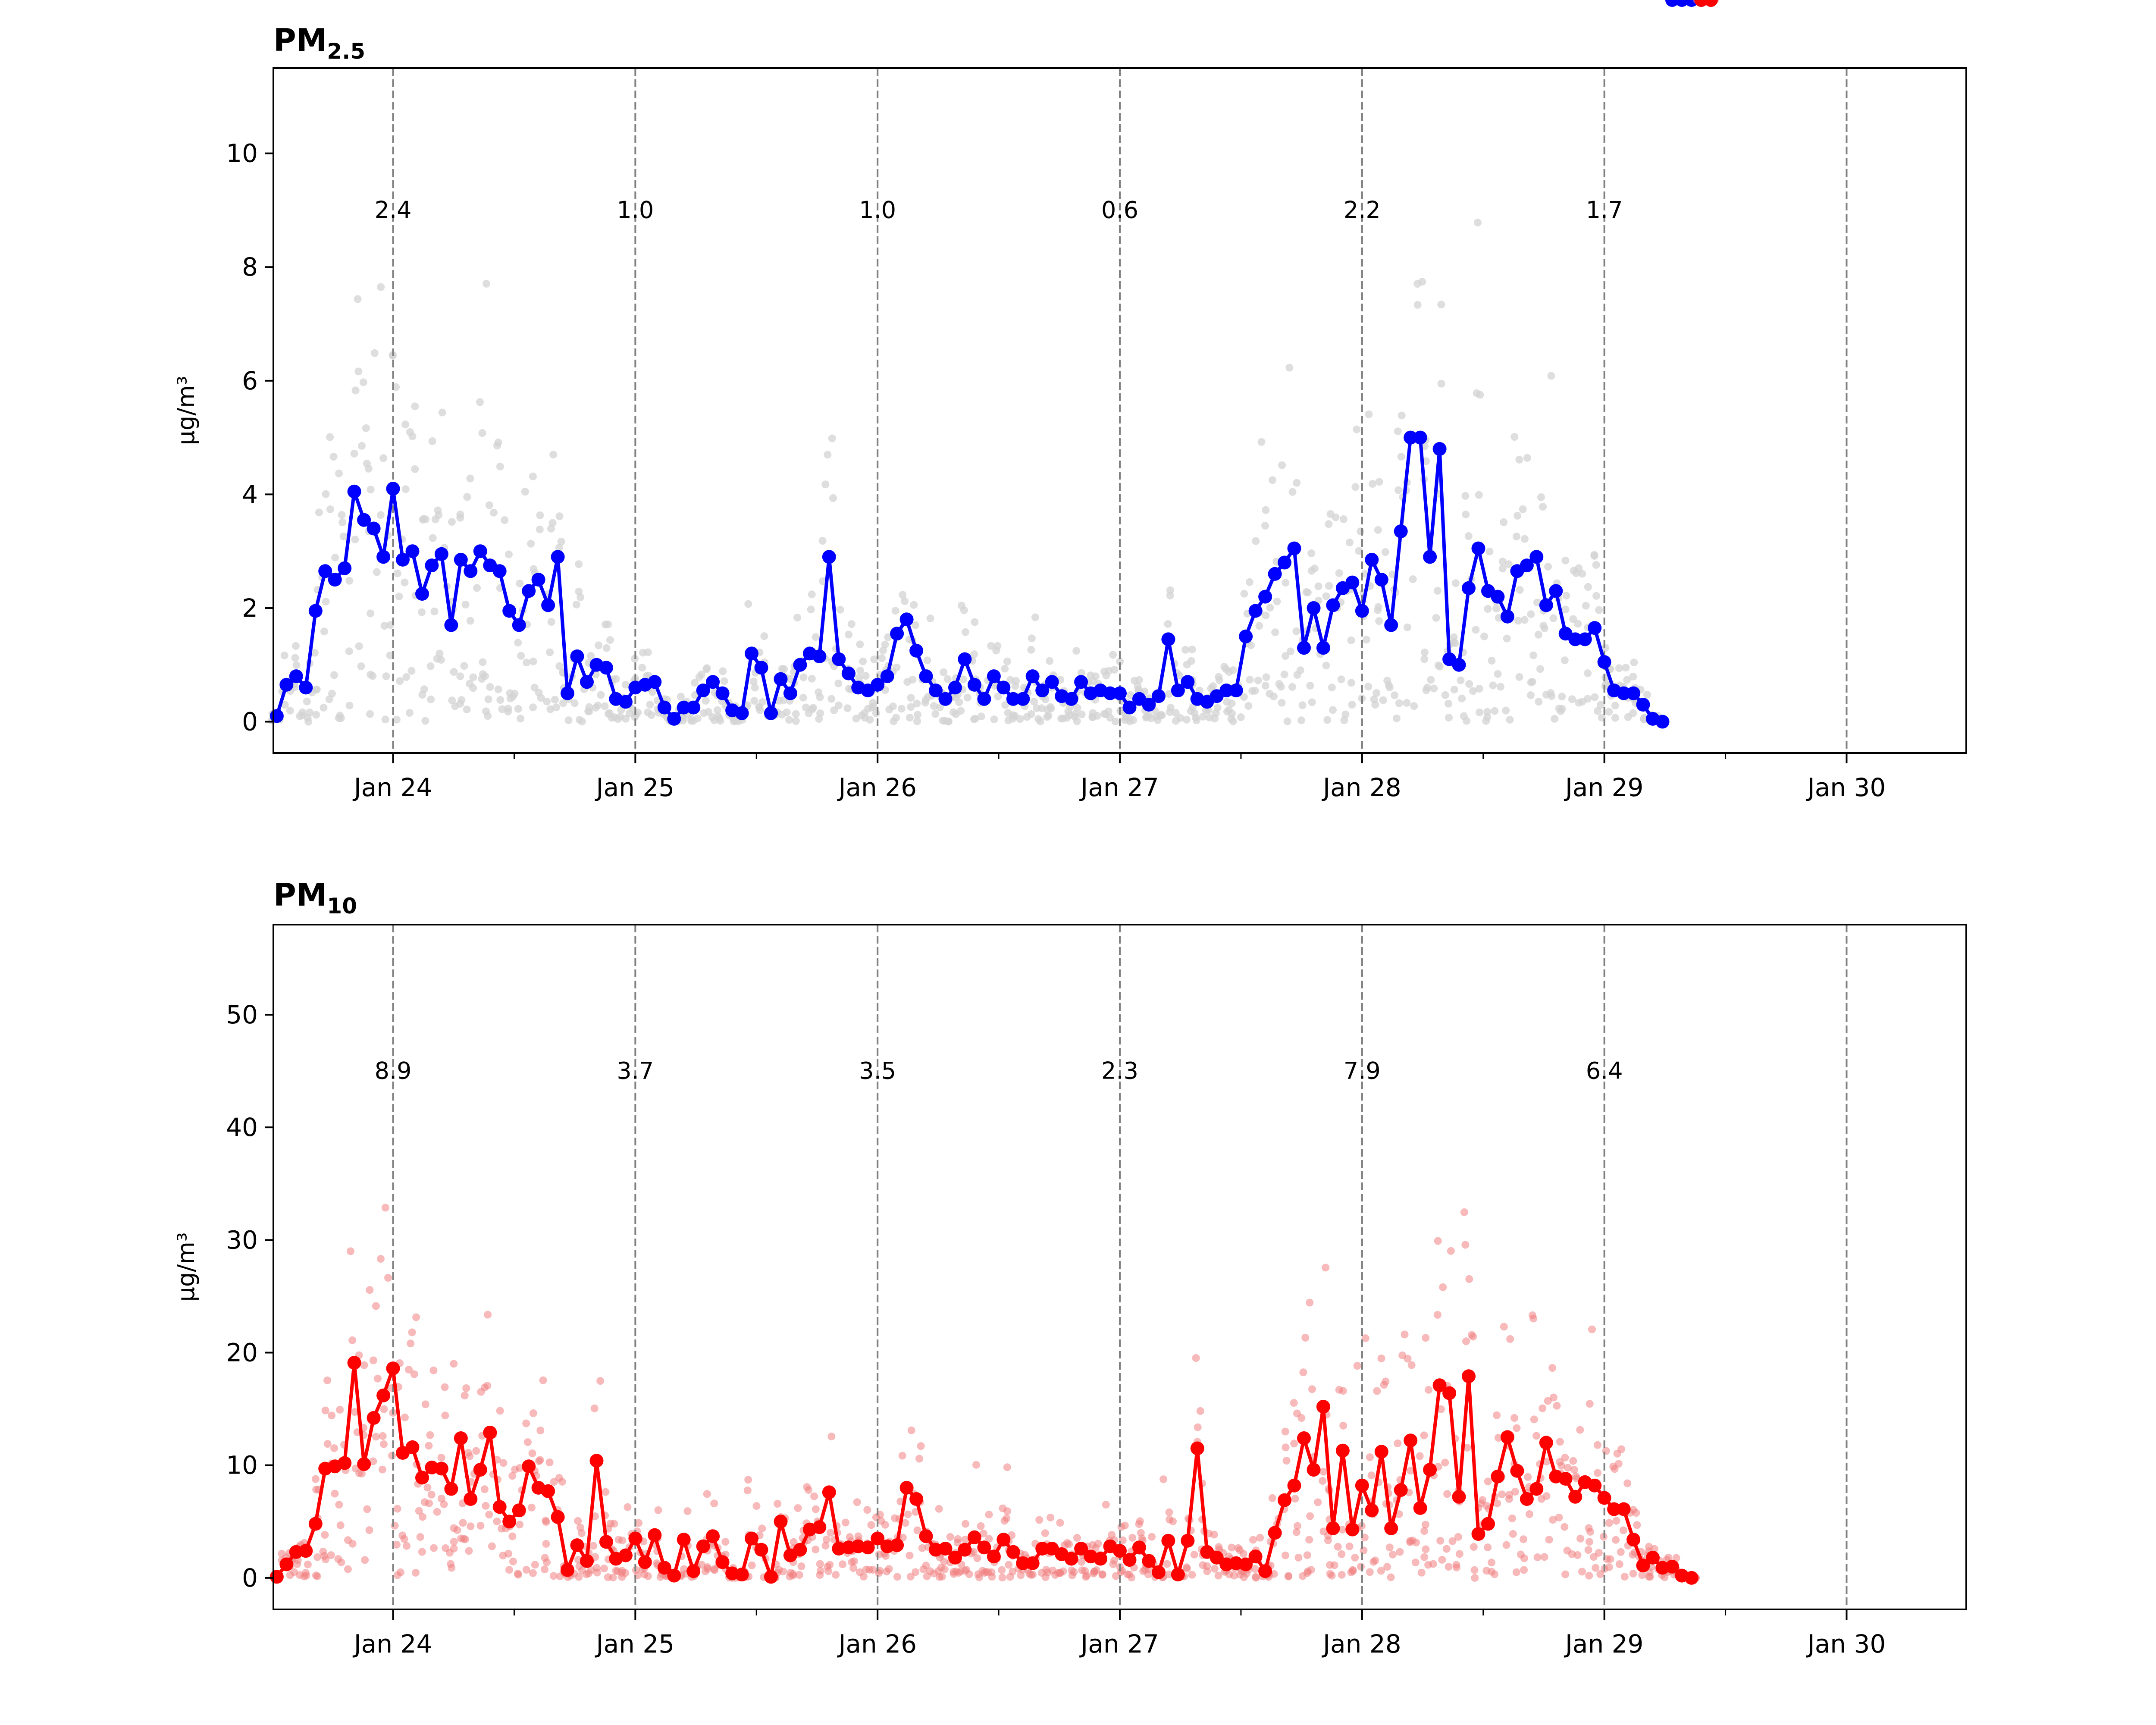 This screenshot has width=2156, height=1725. Describe the element at coordinates (250, 438) in the screenshot. I see `pm25-y-axis: 0 2 4 6 8 10` at that location.